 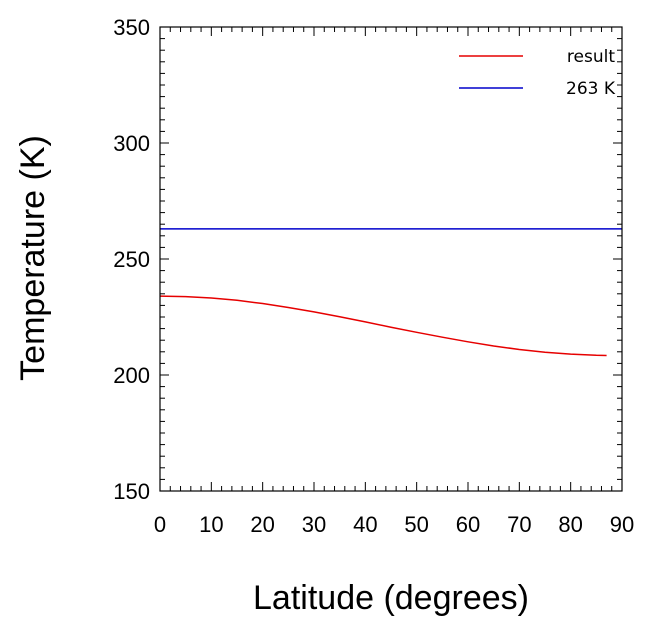 What do you see at coordinates (416, 524) in the screenshot?
I see `x-tick-label: 50` at bounding box center [416, 524].